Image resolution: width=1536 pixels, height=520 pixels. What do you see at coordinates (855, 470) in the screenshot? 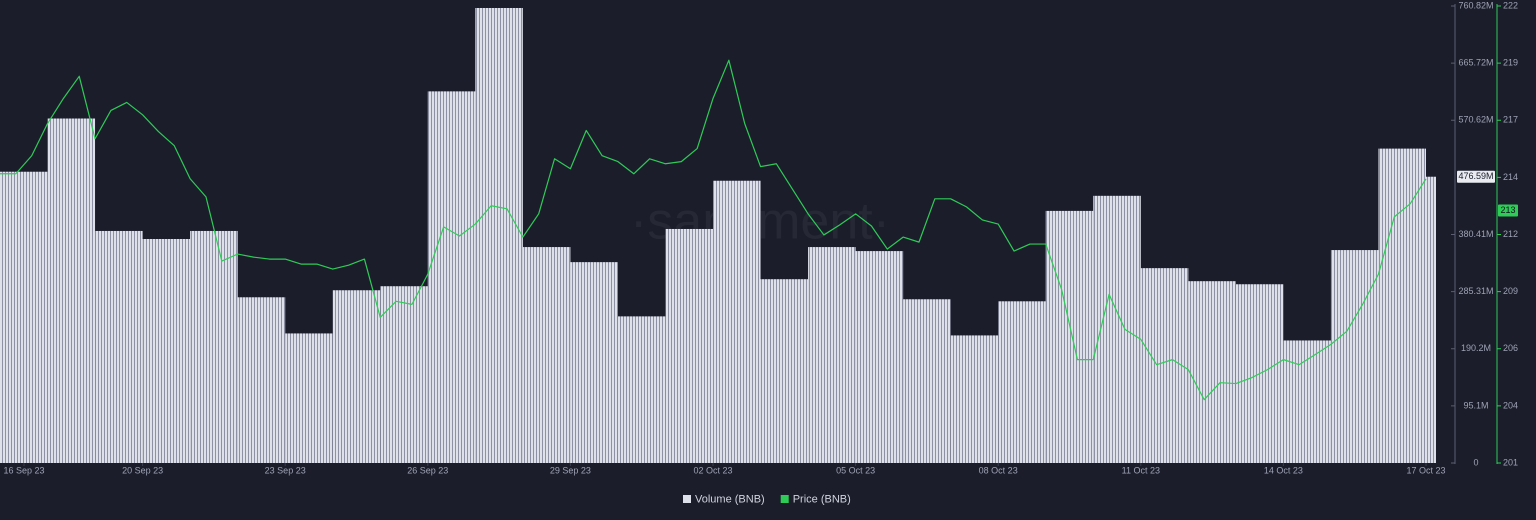
I see `x-tick-label: 05 Oct 23` at bounding box center [855, 470].